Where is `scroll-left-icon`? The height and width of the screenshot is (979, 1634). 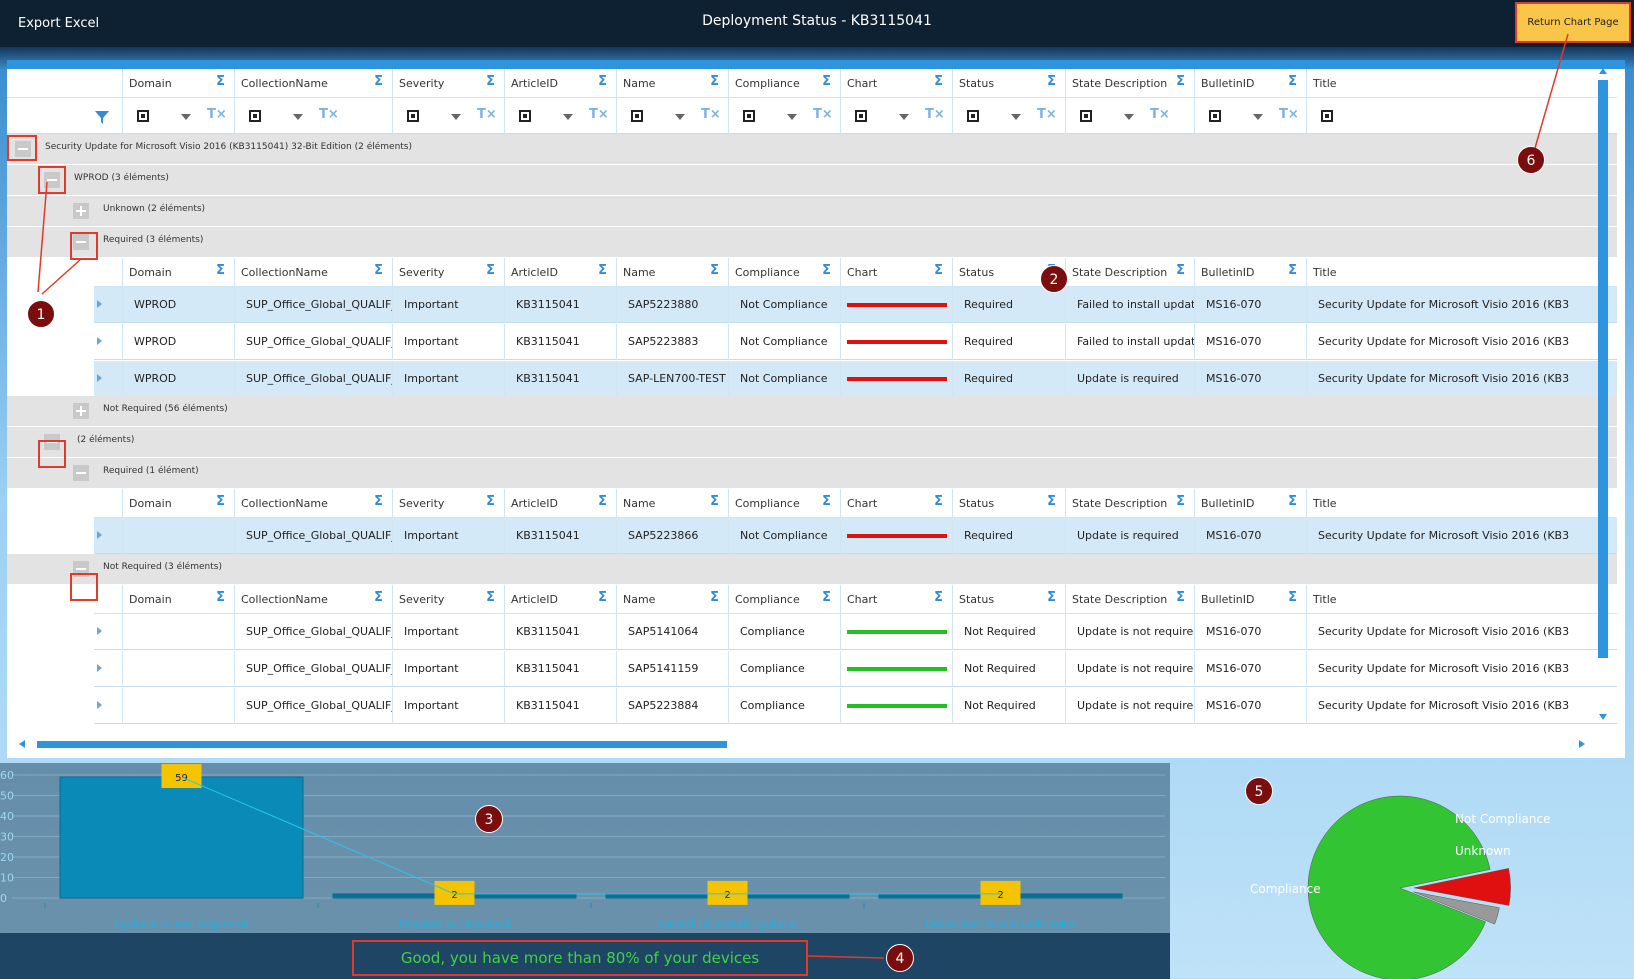 scroll-left-icon is located at coordinates (22, 744).